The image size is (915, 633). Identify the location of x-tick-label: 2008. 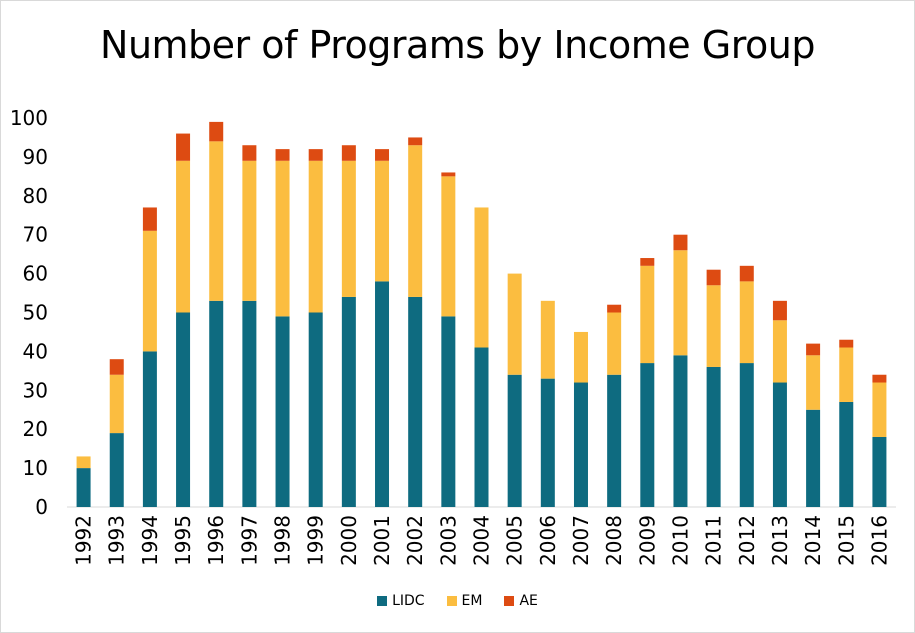
(614, 540).